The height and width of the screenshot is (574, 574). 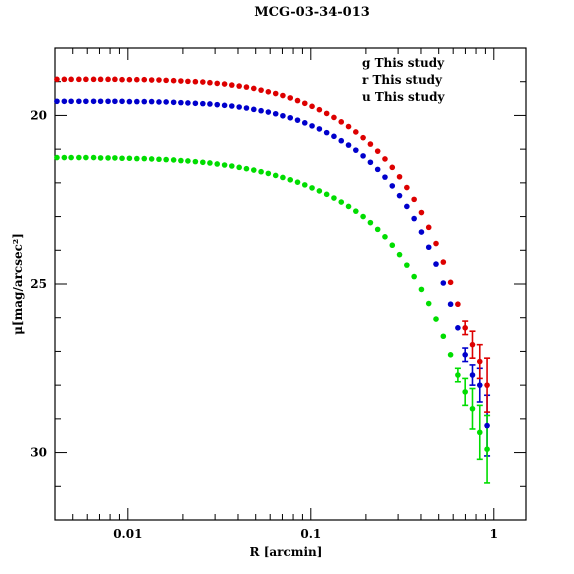 I want to click on legend-entry-r: r This study, so click(x=402, y=80).